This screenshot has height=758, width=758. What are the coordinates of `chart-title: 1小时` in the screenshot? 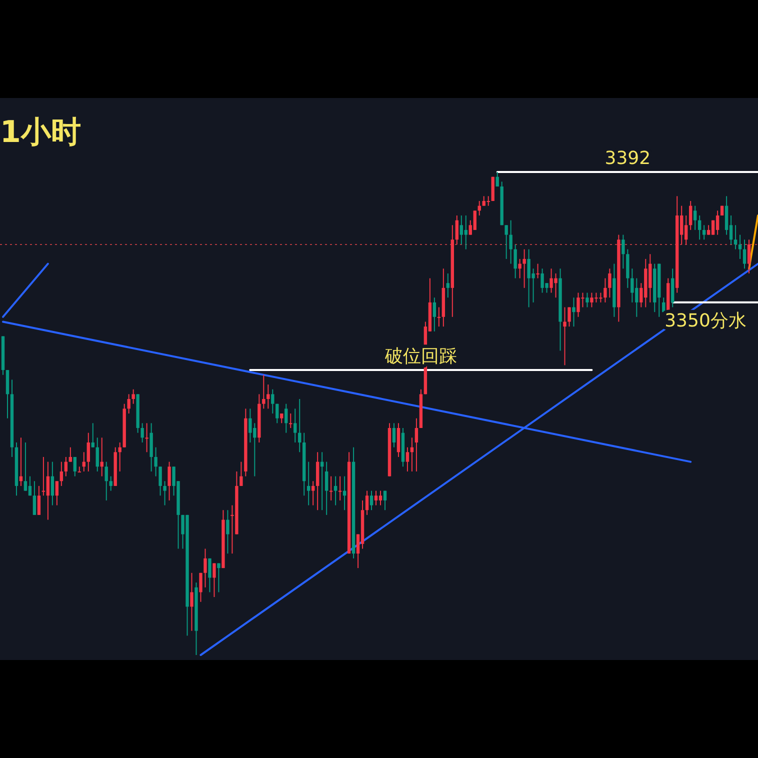 It's located at (40, 132).